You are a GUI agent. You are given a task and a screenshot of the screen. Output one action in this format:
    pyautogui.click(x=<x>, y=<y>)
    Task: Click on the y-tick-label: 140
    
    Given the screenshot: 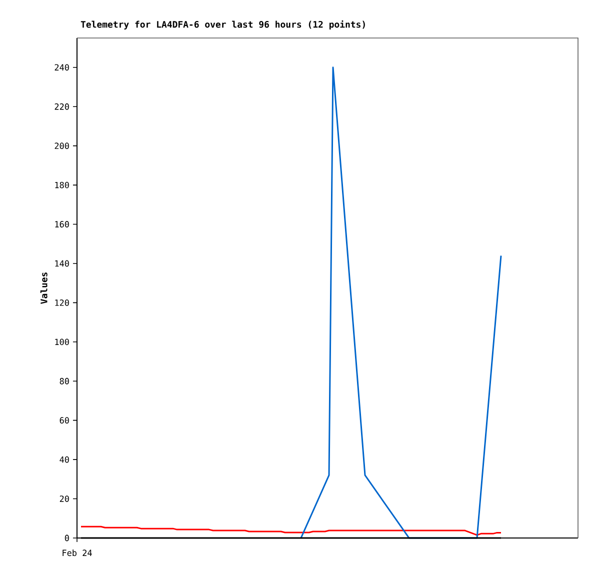 What is the action you would take?
    pyautogui.click(x=62, y=263)
    